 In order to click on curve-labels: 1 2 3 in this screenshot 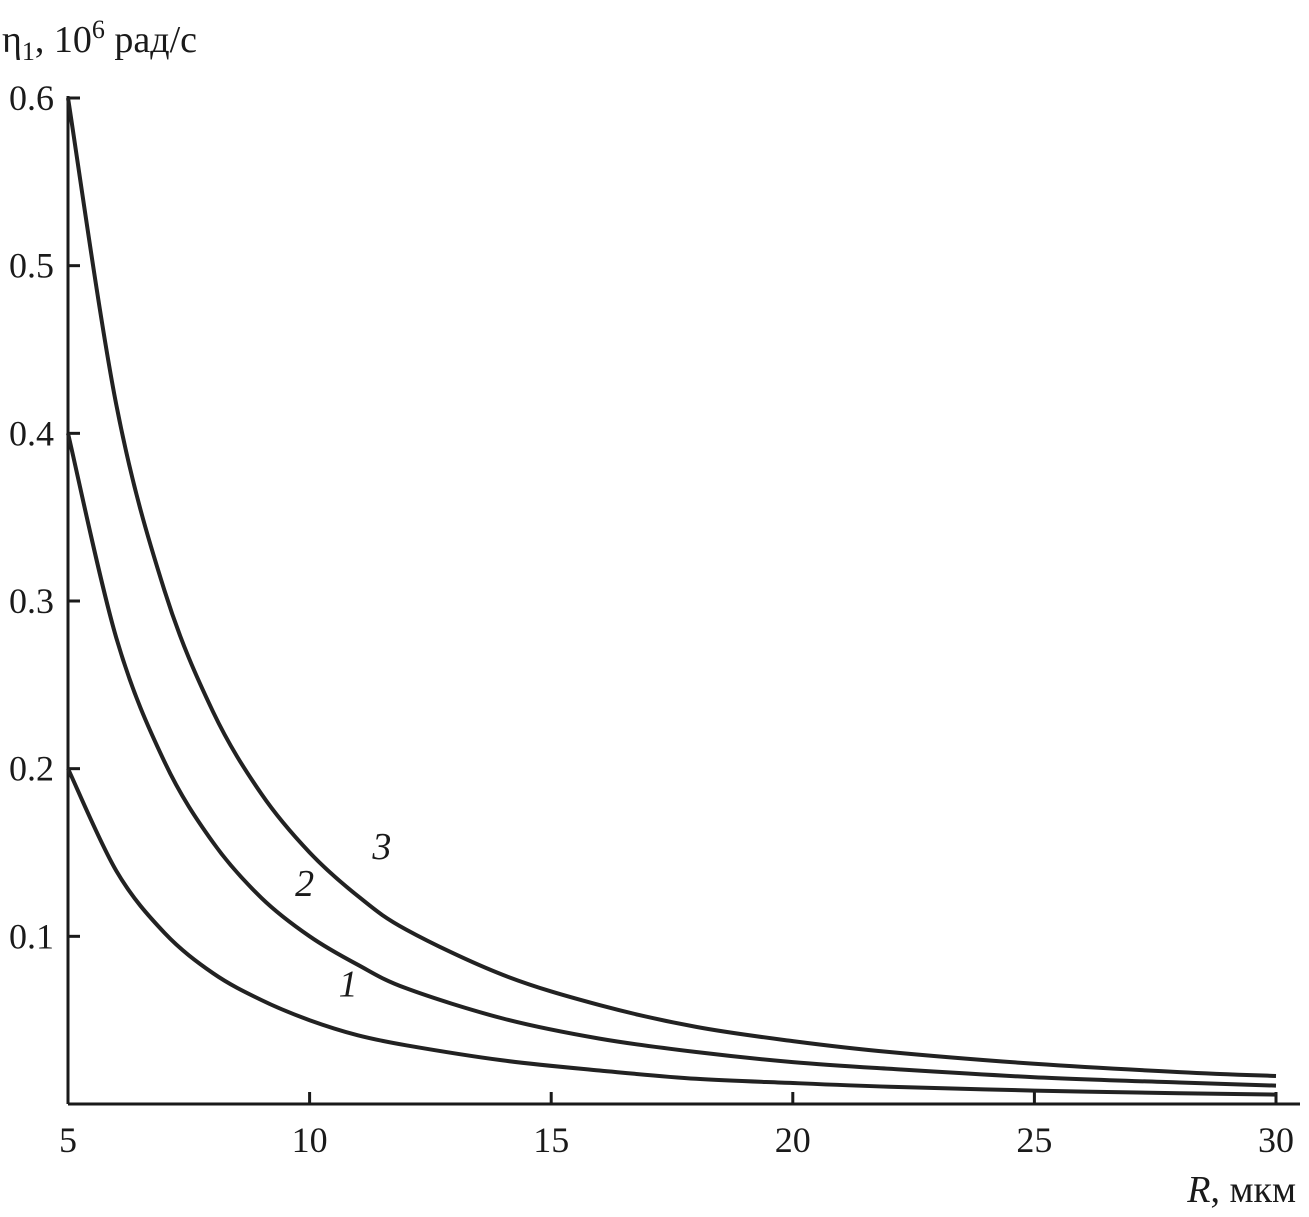, I will do `click(343, 915)`.